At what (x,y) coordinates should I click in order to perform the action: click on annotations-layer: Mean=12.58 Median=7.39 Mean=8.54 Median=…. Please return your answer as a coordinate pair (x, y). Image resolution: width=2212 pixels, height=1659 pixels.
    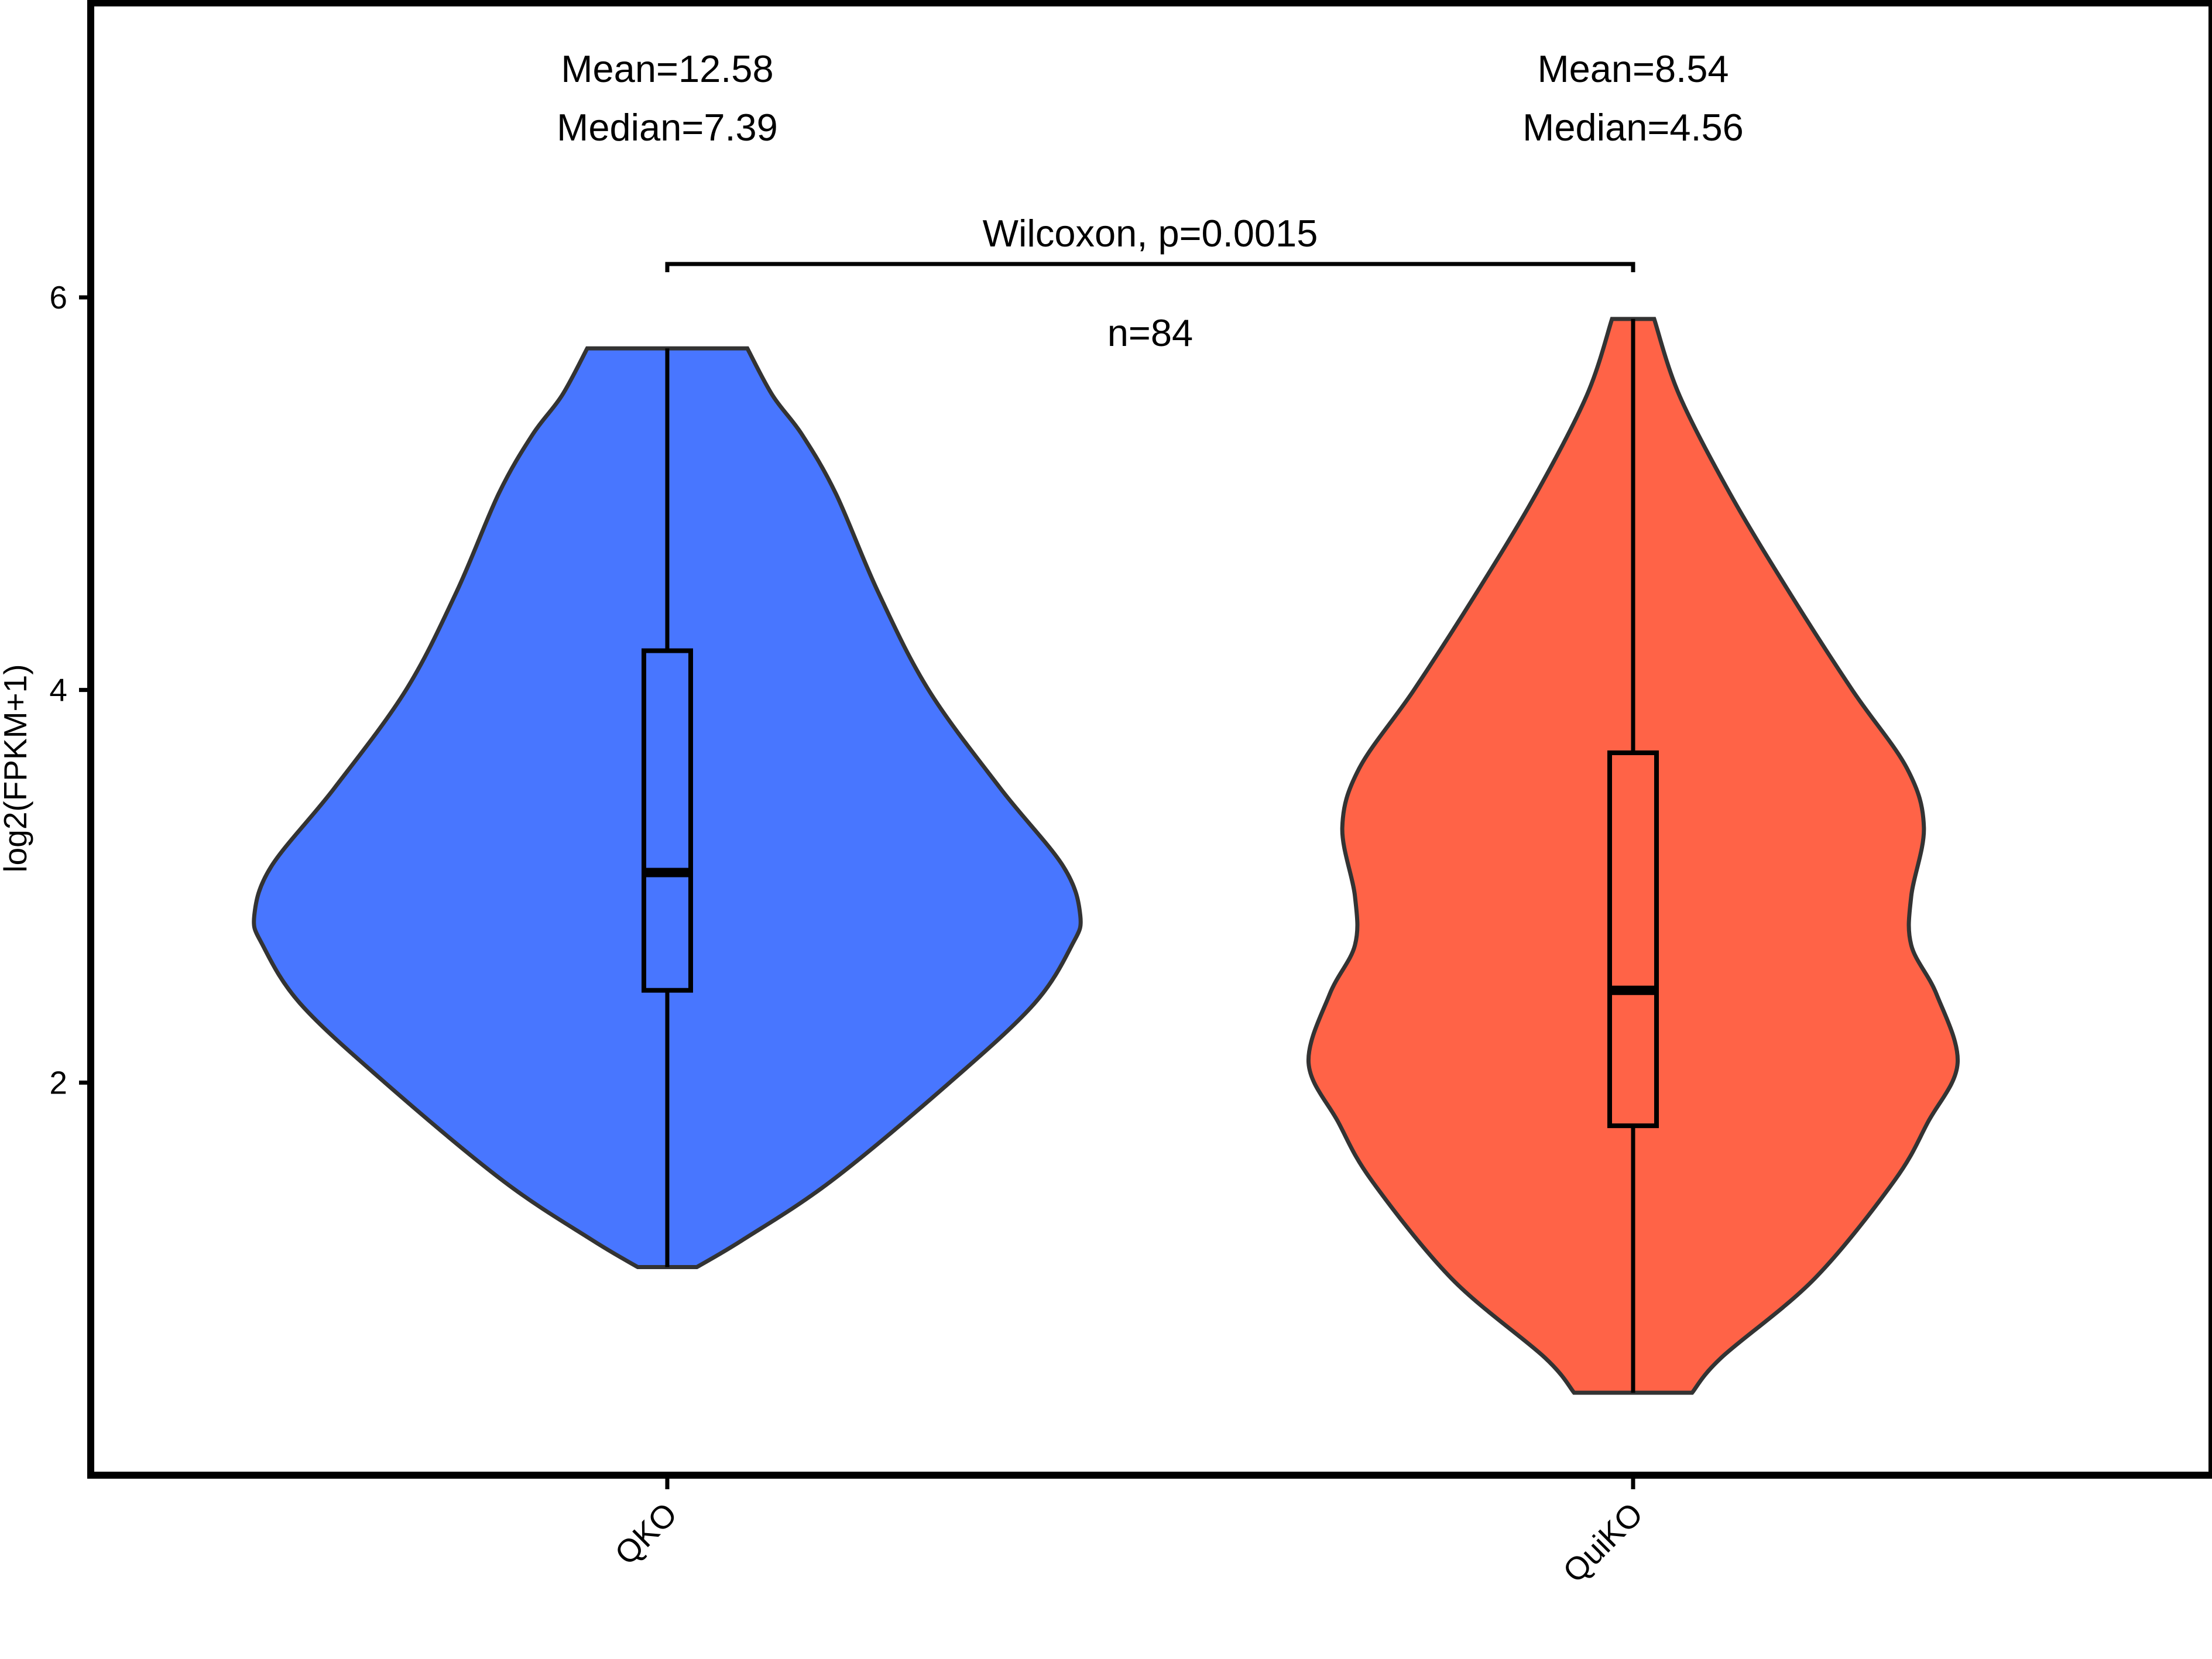
    Looking at the image, I should click on (1150, 200).